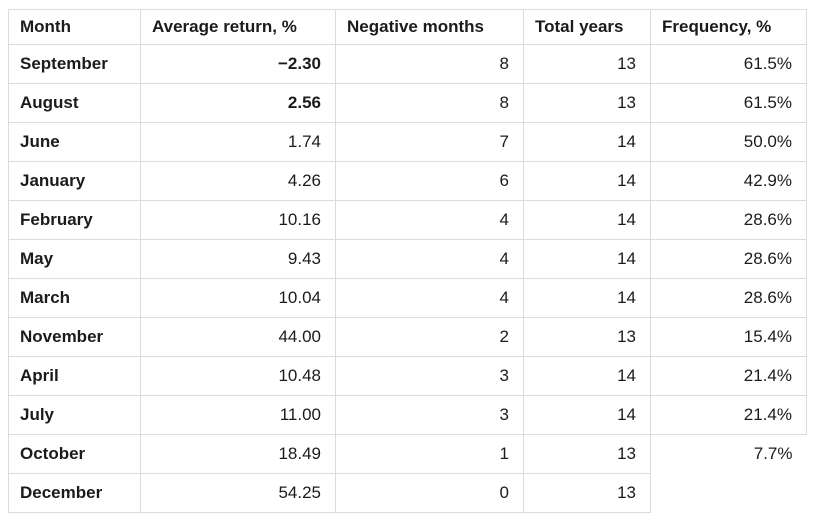 Image resolution: width=820 pixels, height=516 pixels. I want to click on table-row: February 10.16 4 14 28.6%, so click(407, 220).